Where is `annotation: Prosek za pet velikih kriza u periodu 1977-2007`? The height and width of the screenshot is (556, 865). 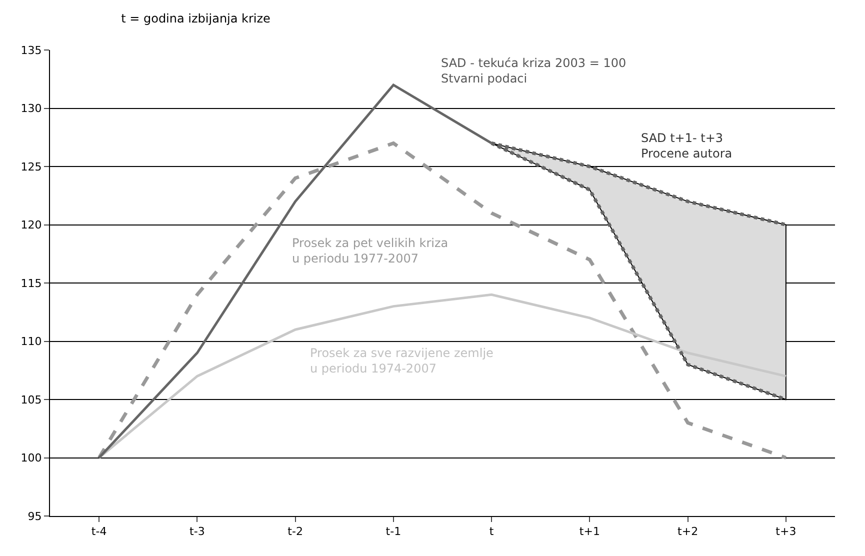
annotation: Prosek za pet velikih kriza u periodu 1977-2007 is located at coordinates (370, 251).